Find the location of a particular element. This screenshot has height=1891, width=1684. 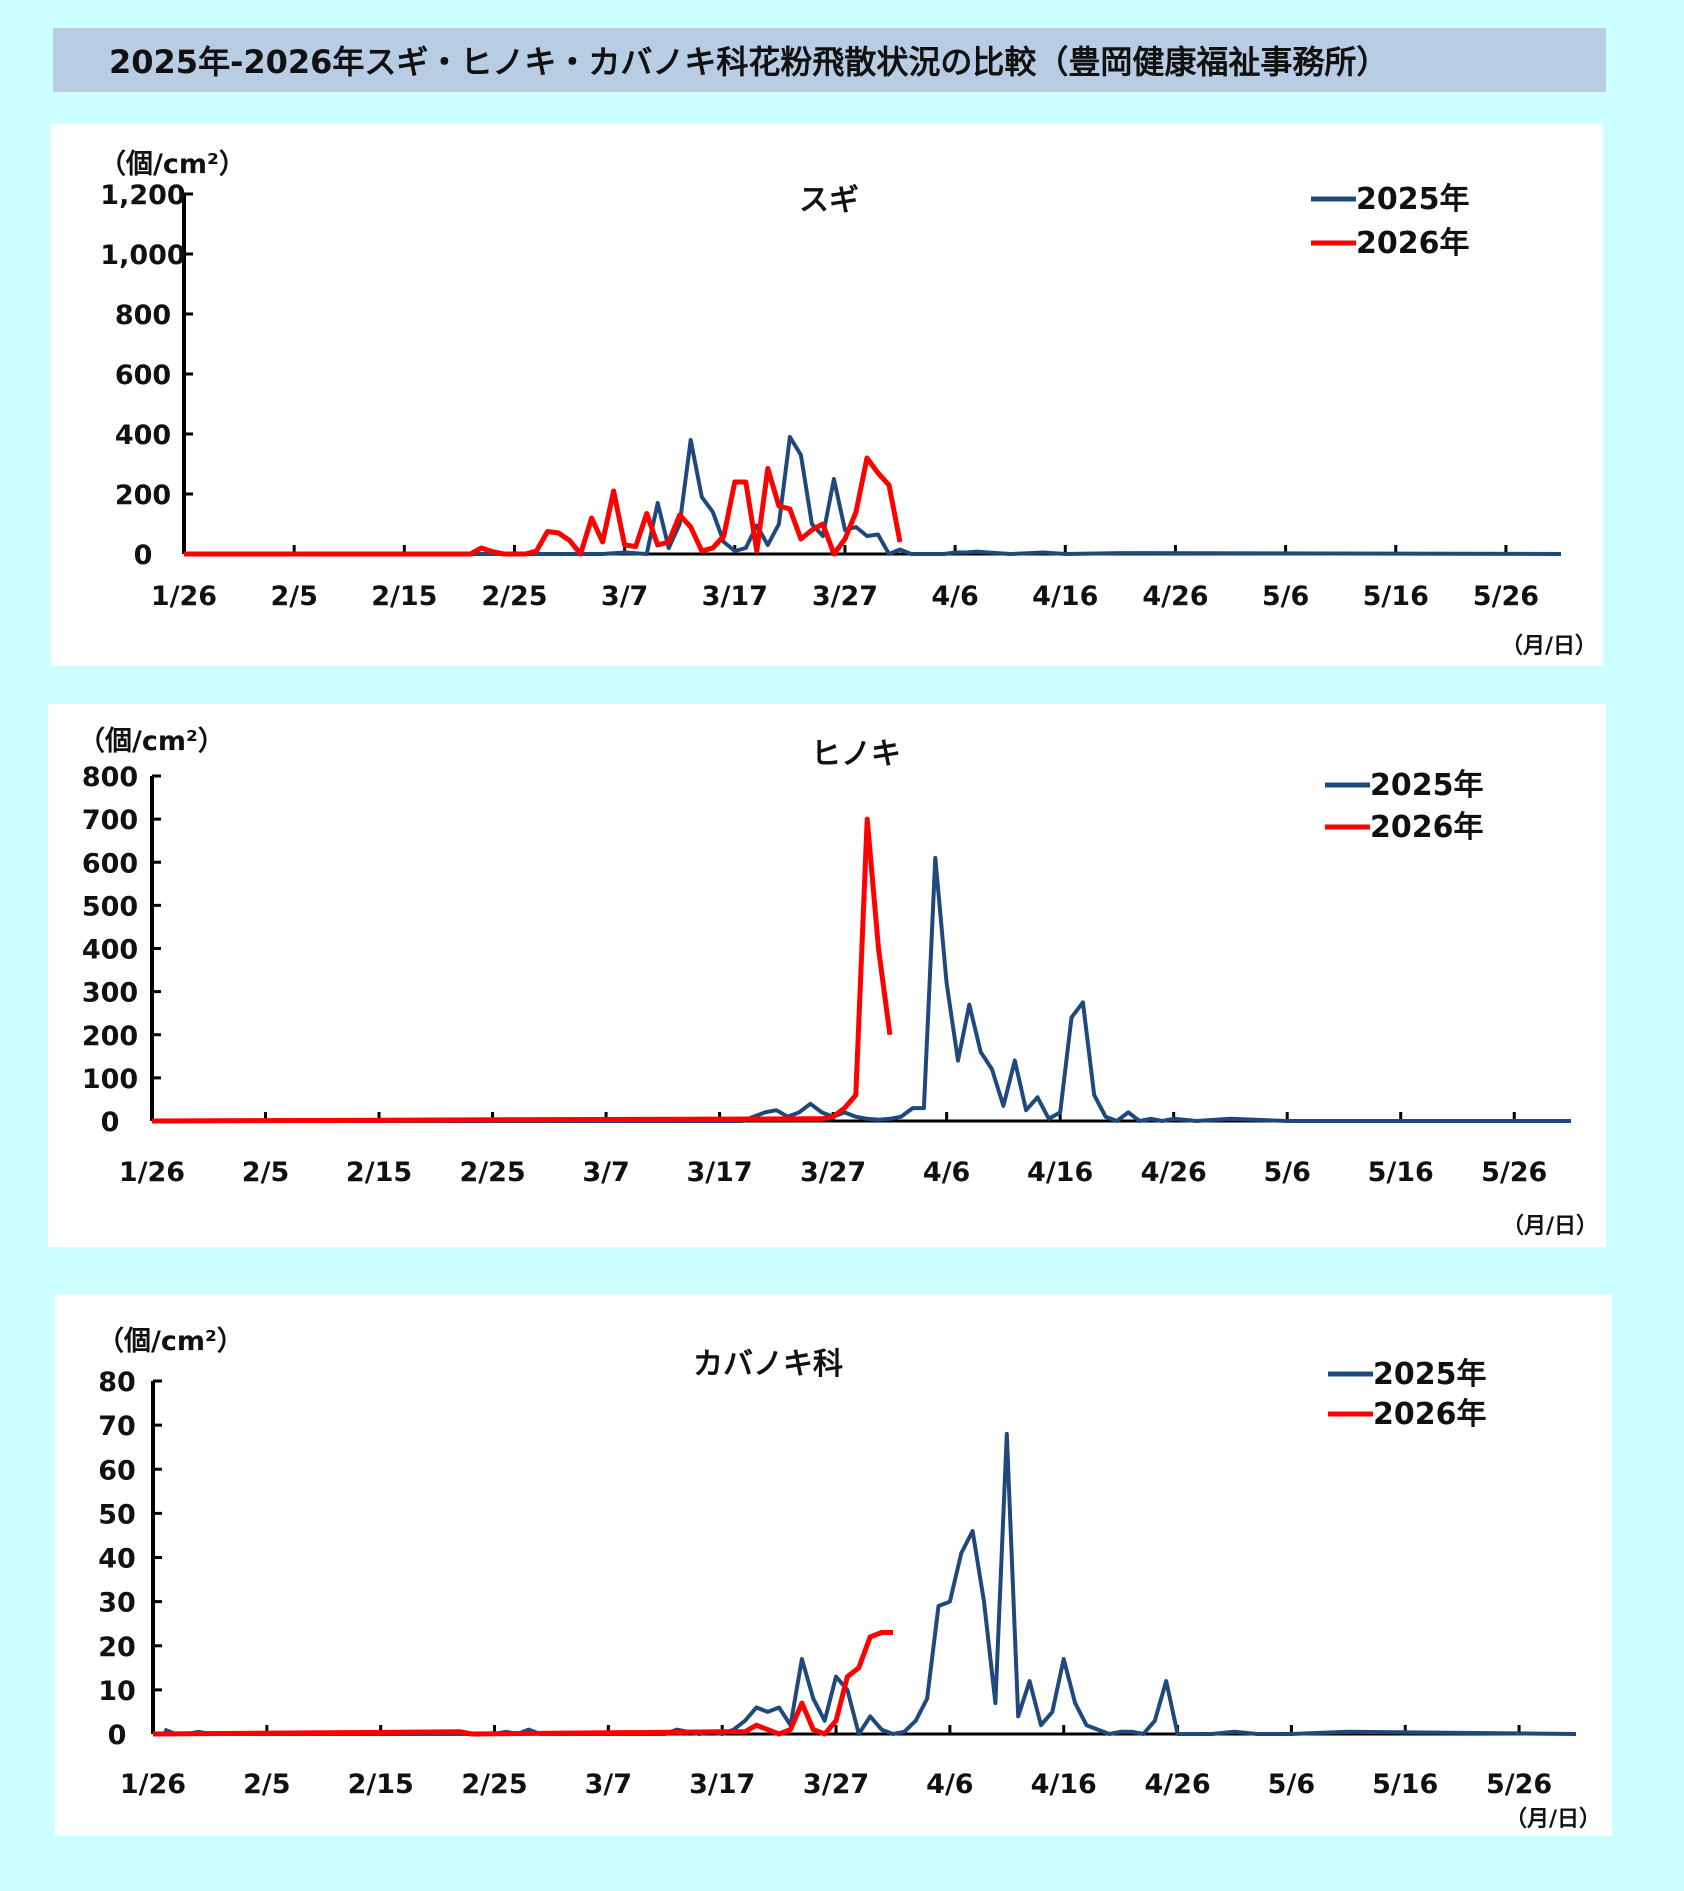

y-tick-label: 80 is located at coordinates (117, 1382).